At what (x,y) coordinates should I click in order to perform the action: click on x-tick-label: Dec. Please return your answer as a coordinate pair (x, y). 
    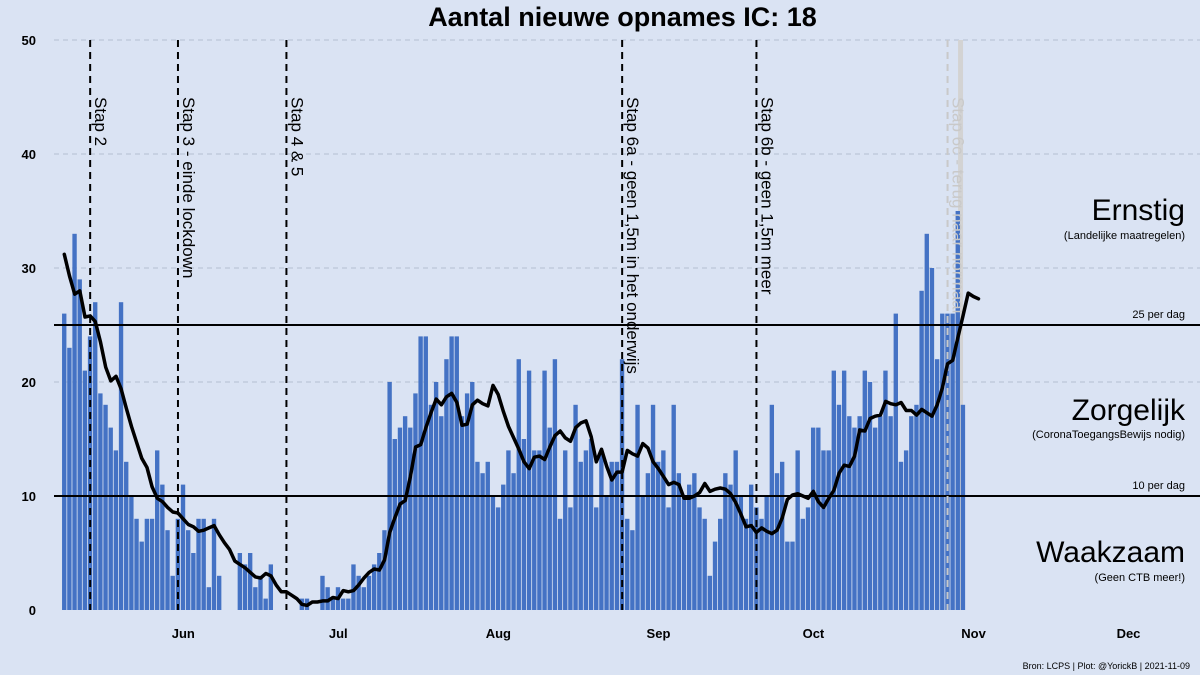
    Looking at the image, I should click on (1129, 633).